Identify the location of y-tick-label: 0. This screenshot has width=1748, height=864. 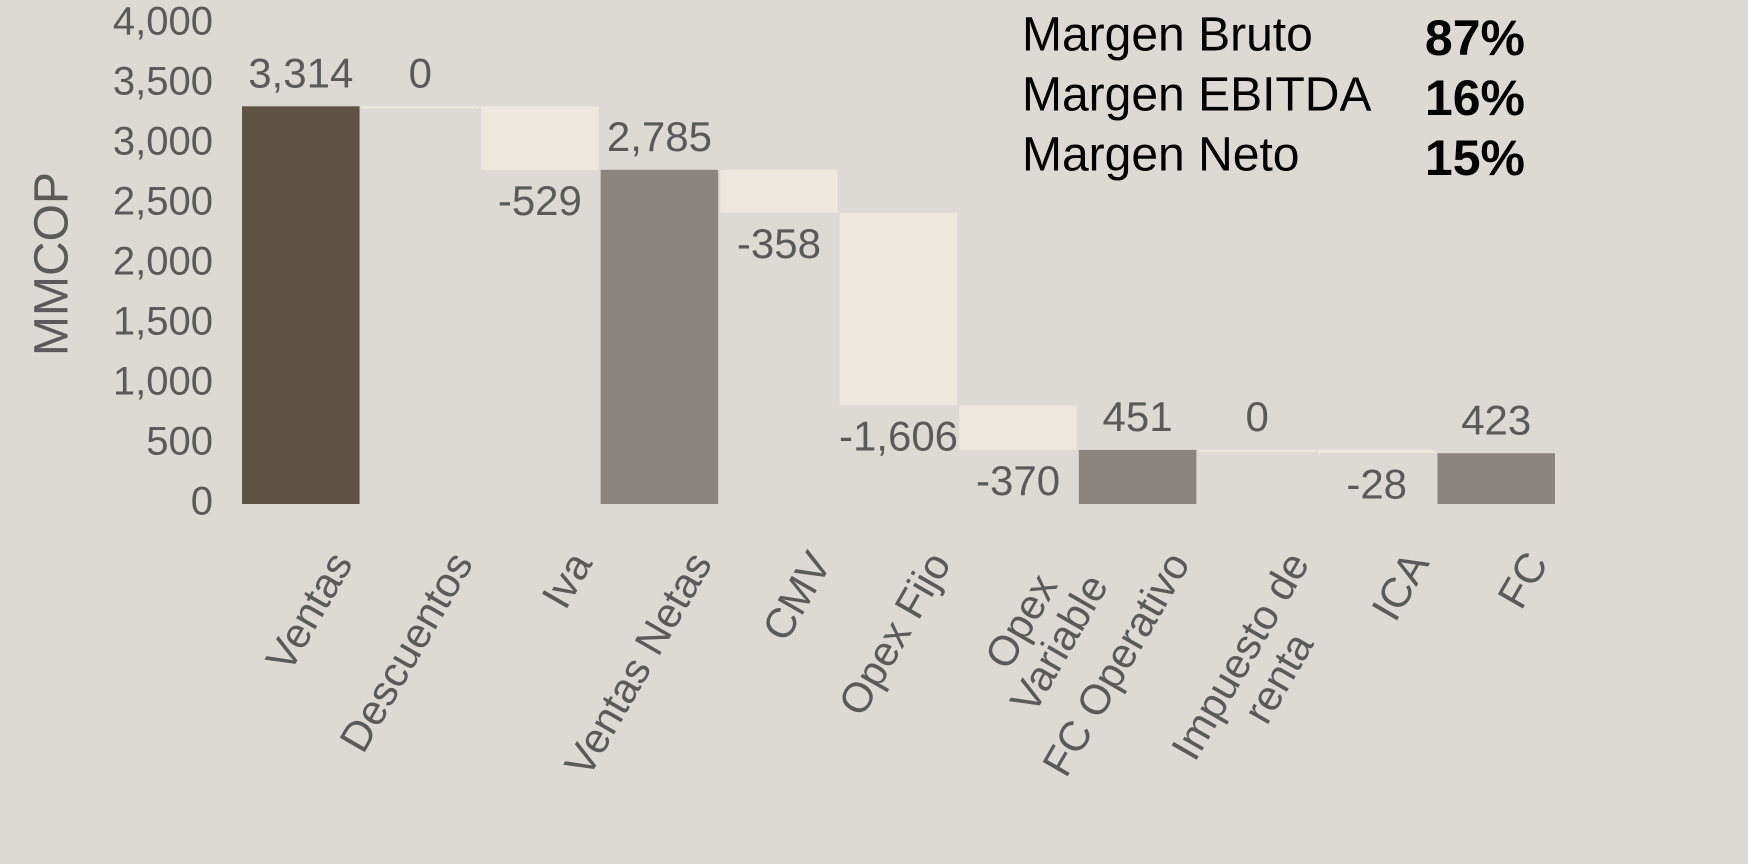
(202, 502).